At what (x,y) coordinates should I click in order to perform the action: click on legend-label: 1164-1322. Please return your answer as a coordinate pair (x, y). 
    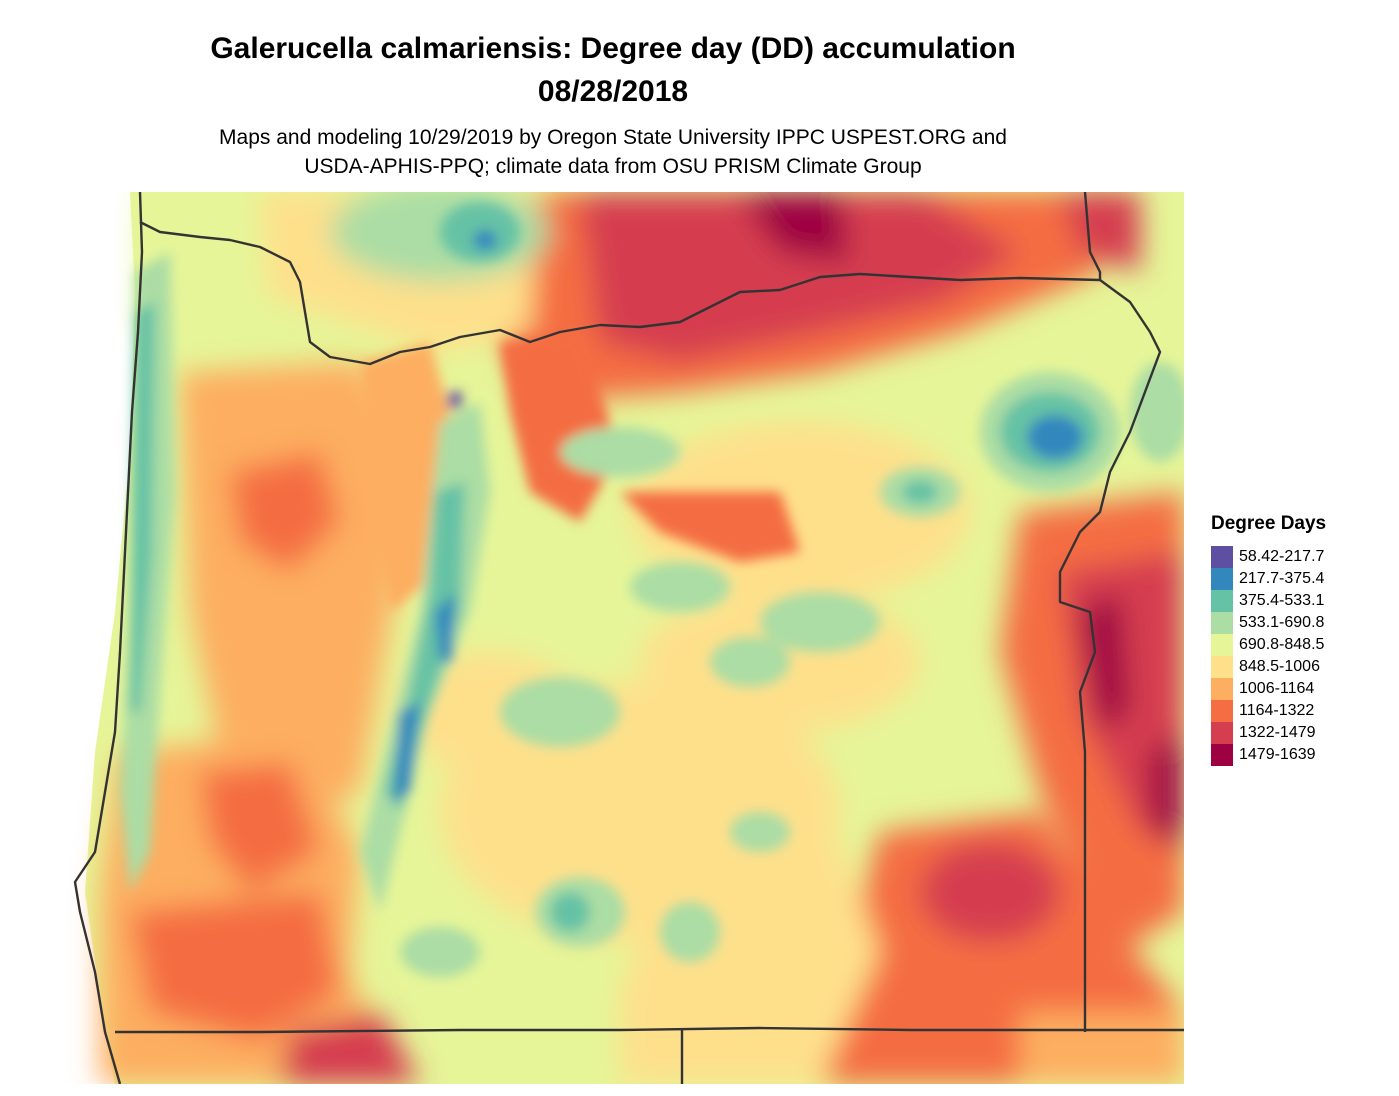
    Looking at the image, I should click on (1277, 710).